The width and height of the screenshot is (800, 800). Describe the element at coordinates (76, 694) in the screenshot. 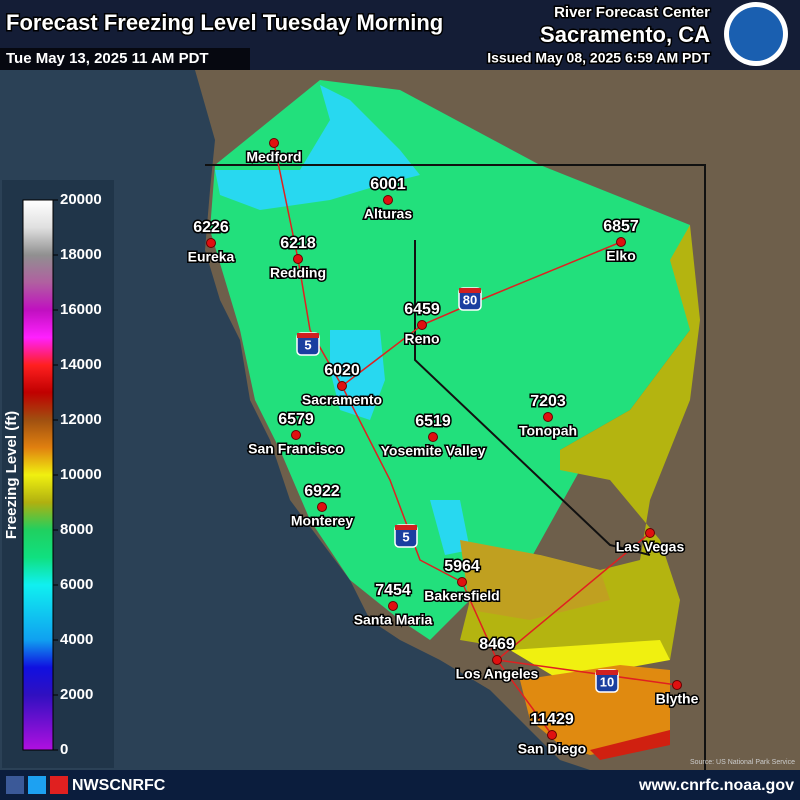

I see `legend-tick-label: 2000` at that location.